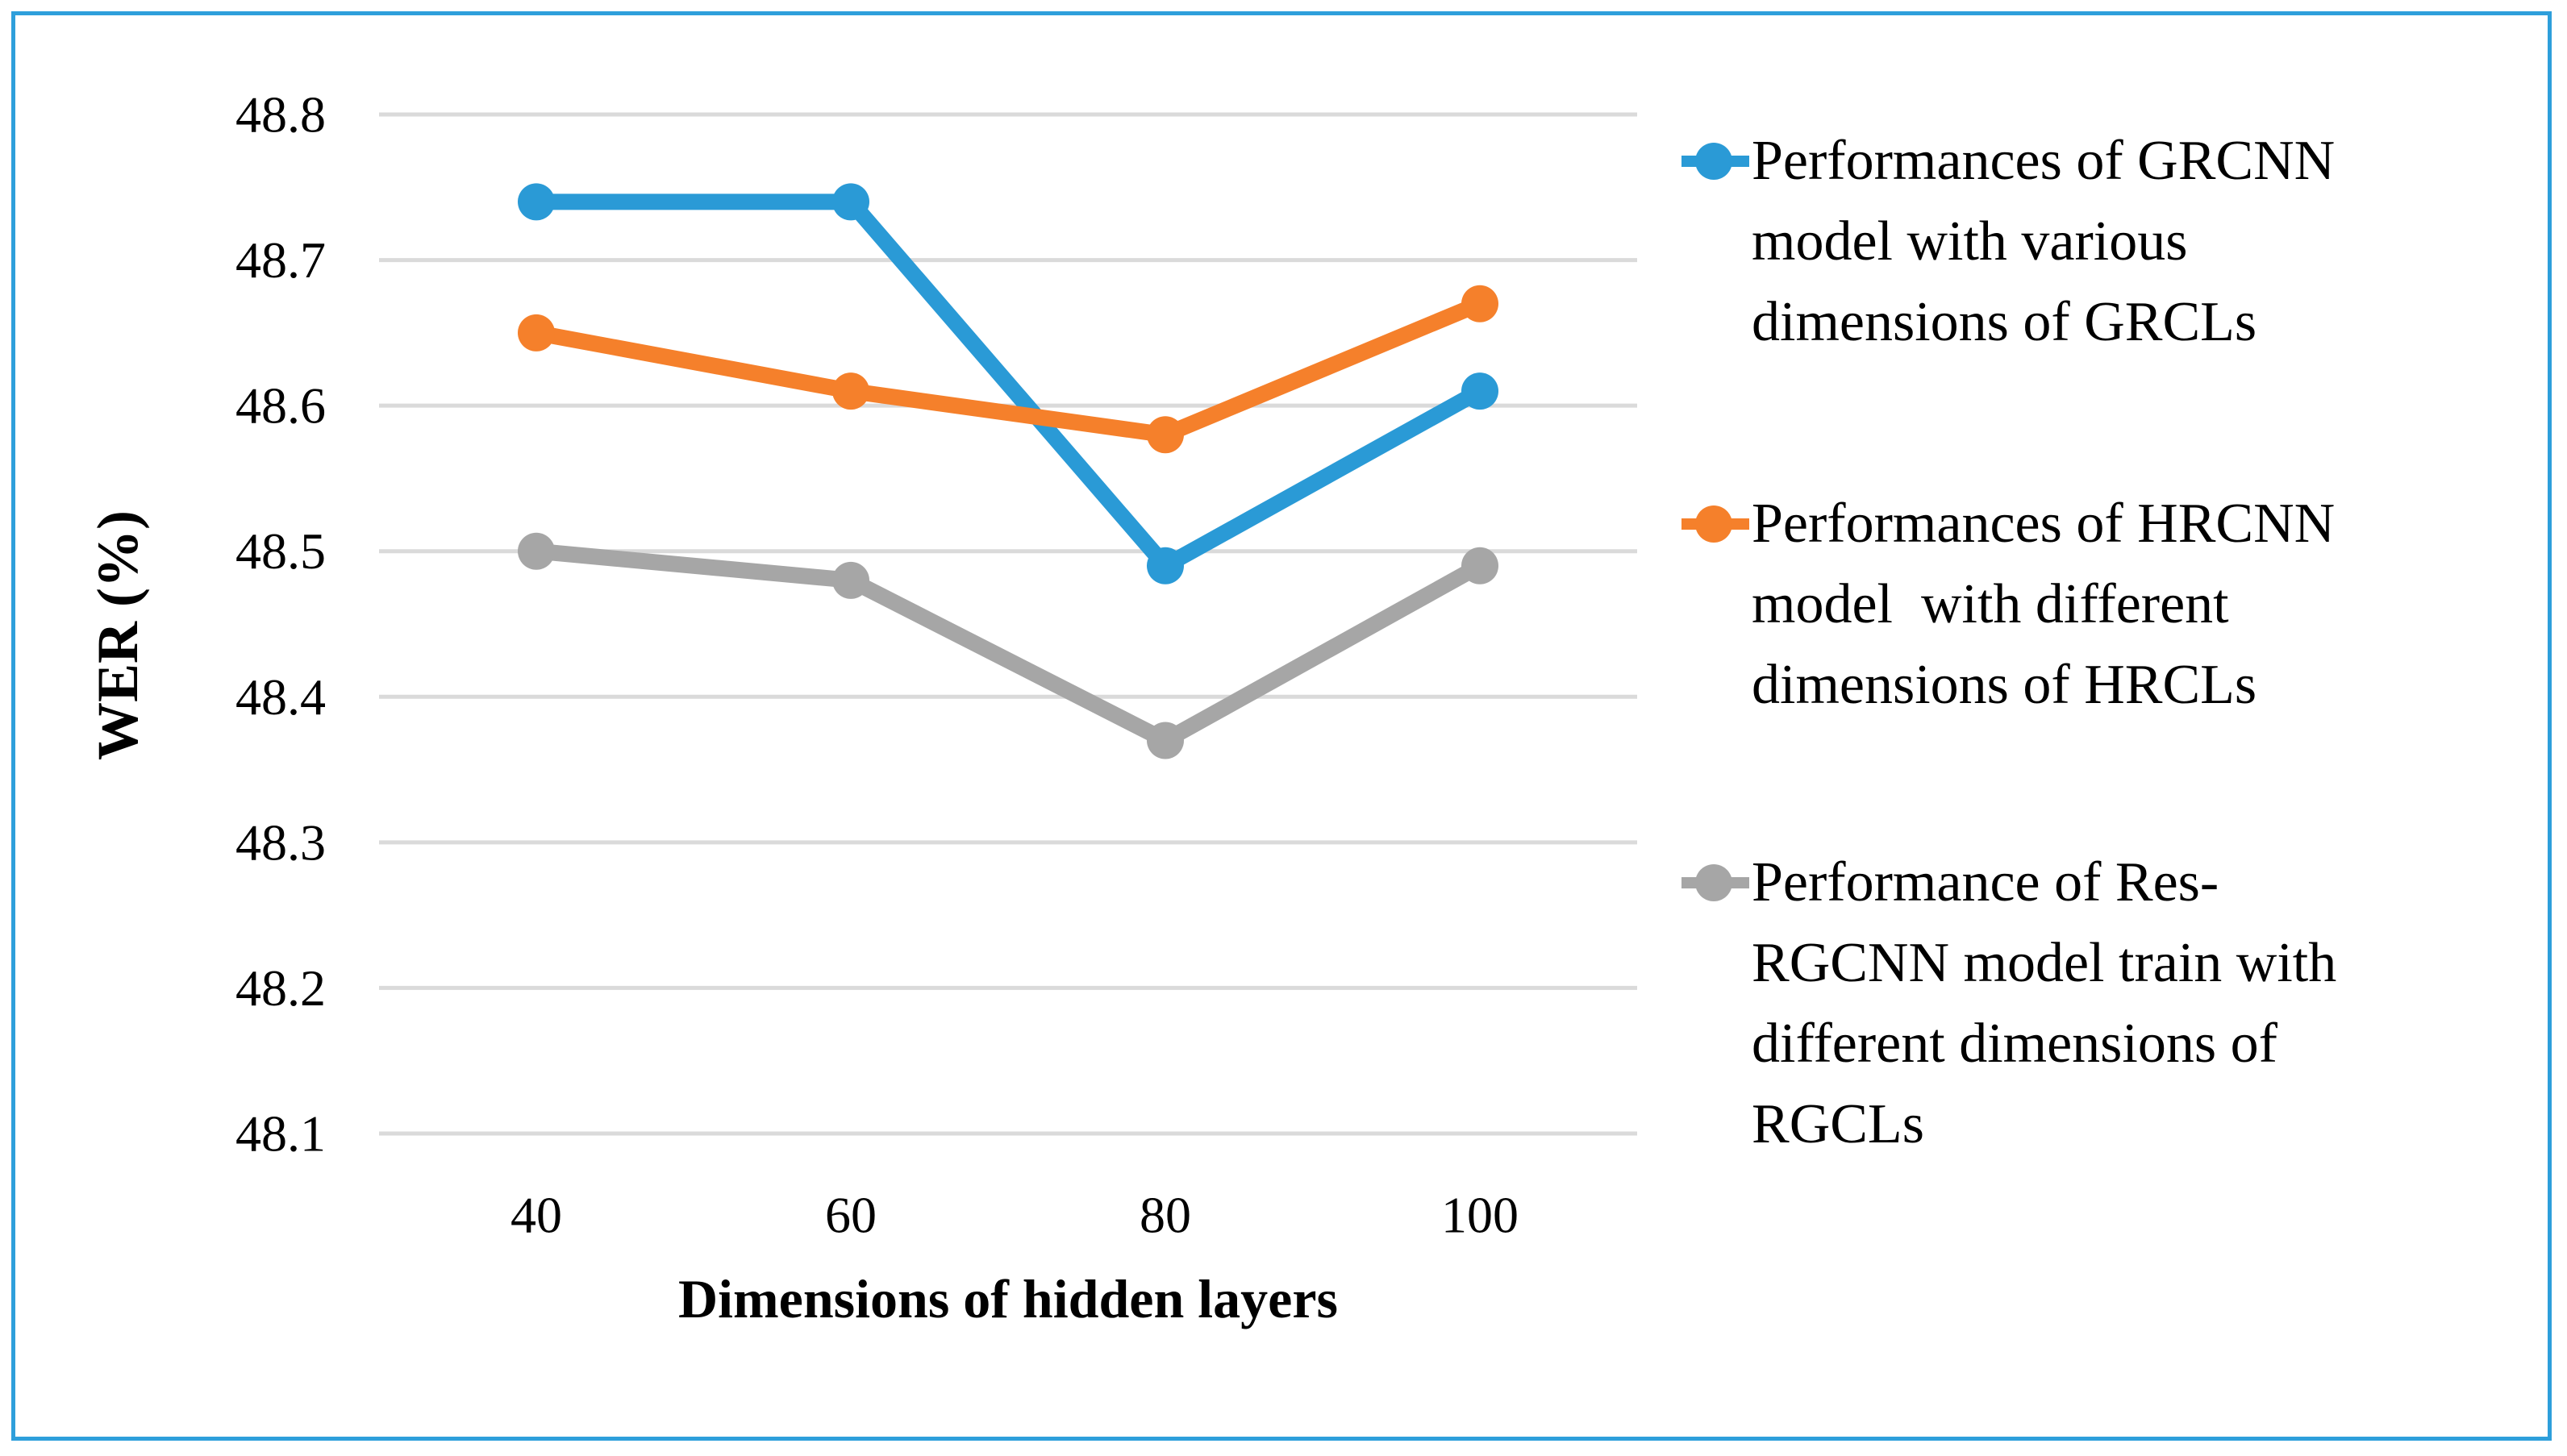  Describe the element at coordinates (2004, 322) in the screenshot. I see `legend-label-line: dimensions of GRCLs` at that location.